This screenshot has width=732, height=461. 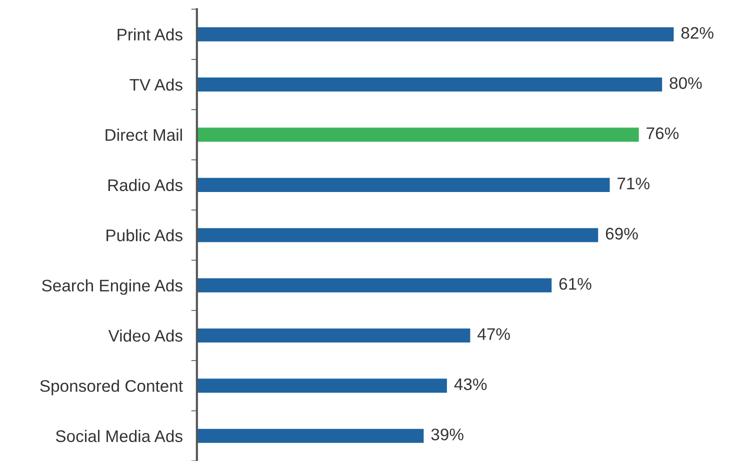 What do you see at coordinates (470, 384) in the screenshot?
I see `data-label: 43%` at bounding box center [470, 384].